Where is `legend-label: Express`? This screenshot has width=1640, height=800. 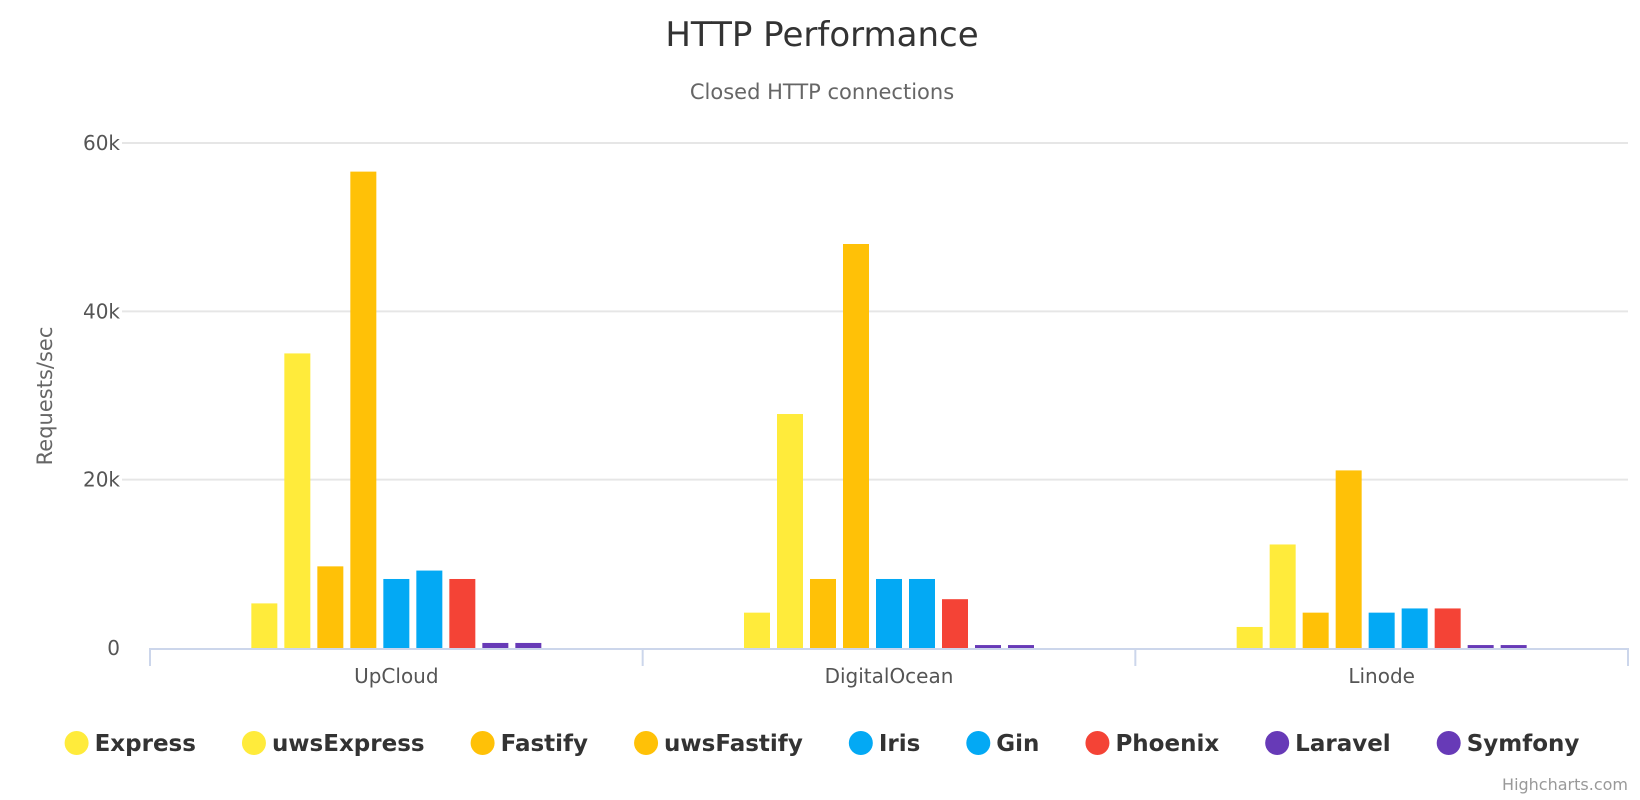
legend-label: Express is located at coordinates (145, 744).